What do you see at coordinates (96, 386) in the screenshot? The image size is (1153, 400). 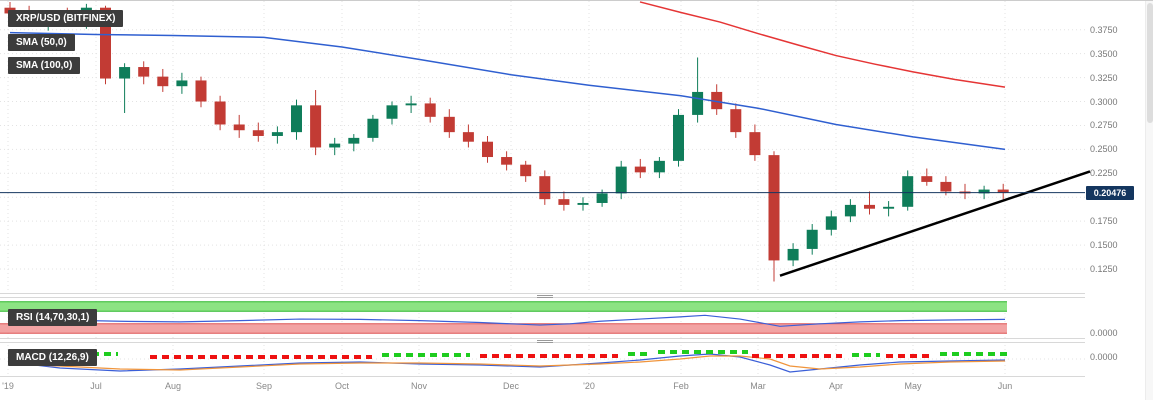 I see `time-tick-label: Jul` at bounding box center [96, 386].